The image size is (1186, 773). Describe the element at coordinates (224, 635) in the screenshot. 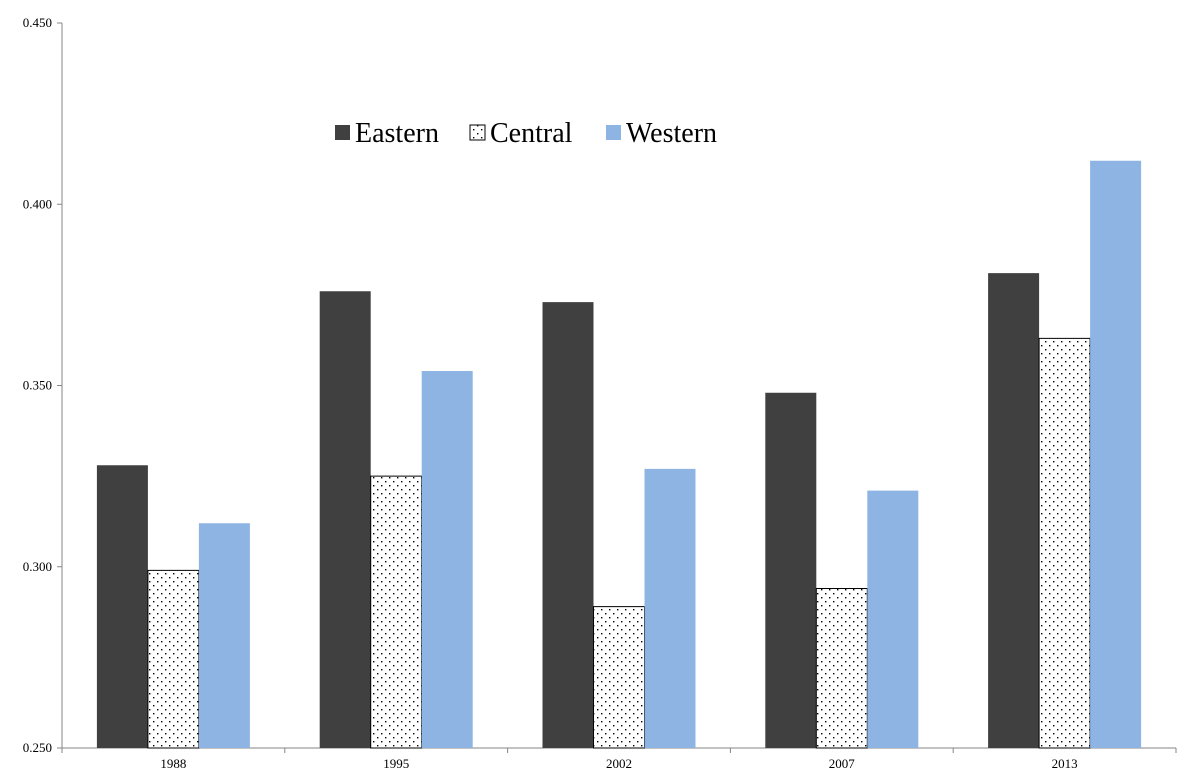

I see `bar-western-1988` at that location.